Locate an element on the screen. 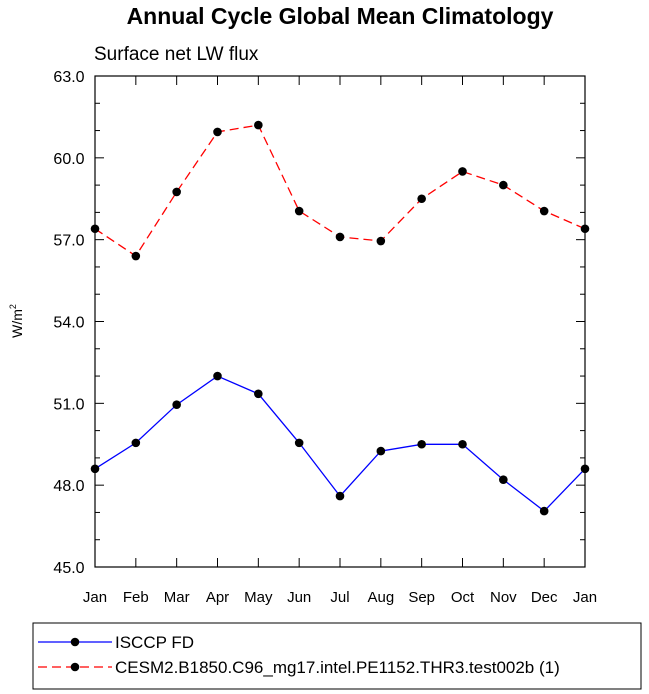  y-tick-label: 57.0 is located at coordinates (68, 241).